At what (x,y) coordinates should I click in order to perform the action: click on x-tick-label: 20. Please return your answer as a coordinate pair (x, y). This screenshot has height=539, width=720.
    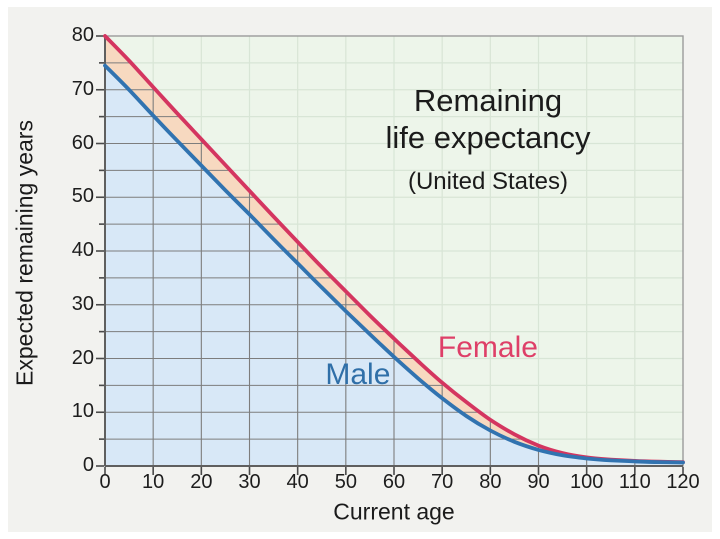
    Looking at the image, I should click on (201, 482).